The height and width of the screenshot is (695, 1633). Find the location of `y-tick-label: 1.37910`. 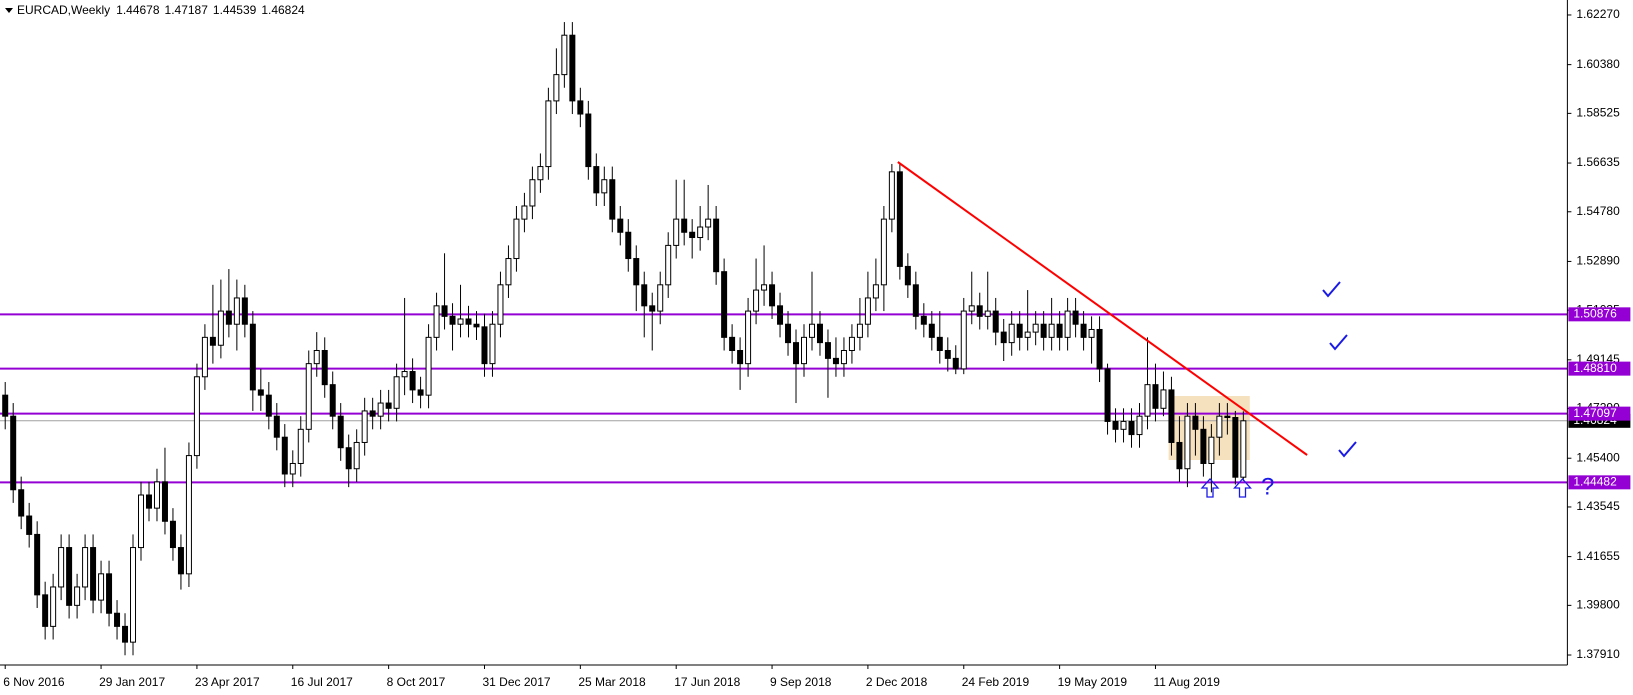

y-tick-label: 1.37910 is located at coordinates (1598, 654).